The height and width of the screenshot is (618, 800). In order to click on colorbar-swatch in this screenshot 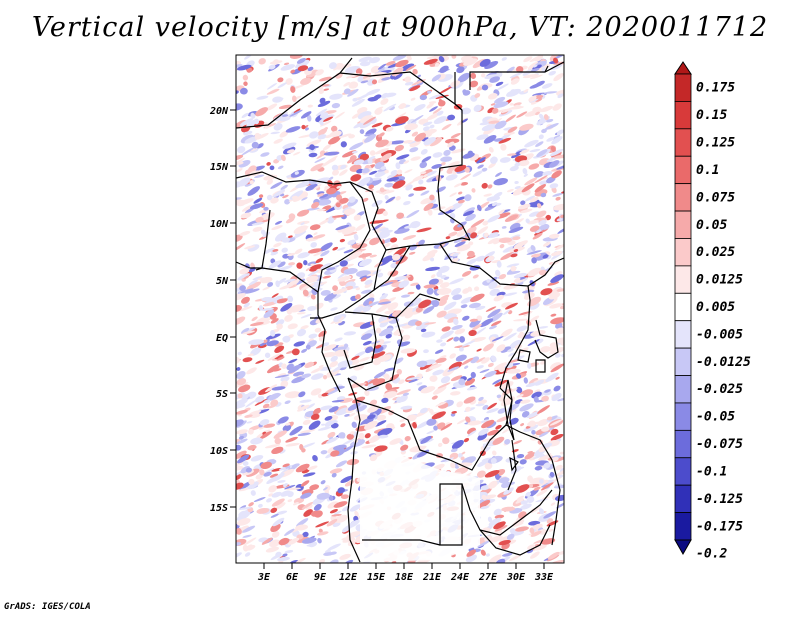, I will do `click(683, 444)`.